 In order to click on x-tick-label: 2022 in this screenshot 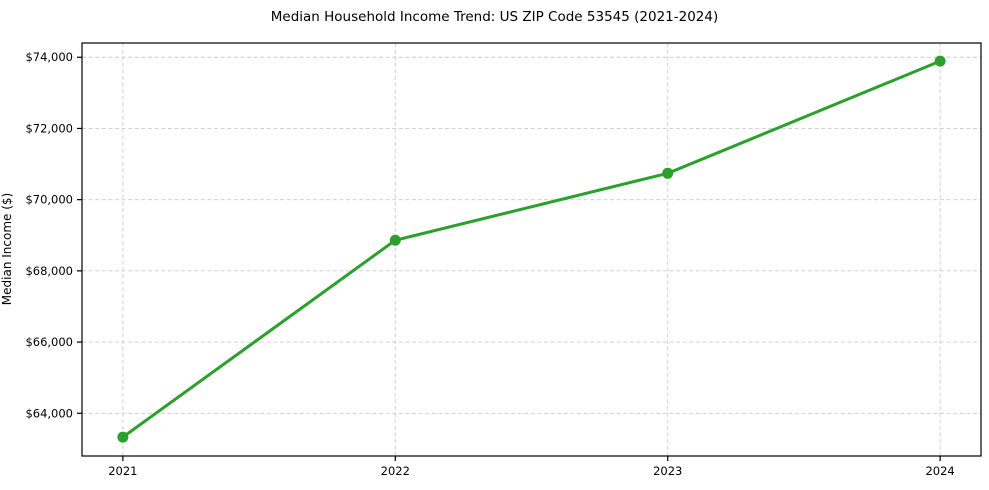, I will do `click(395, 471)`.